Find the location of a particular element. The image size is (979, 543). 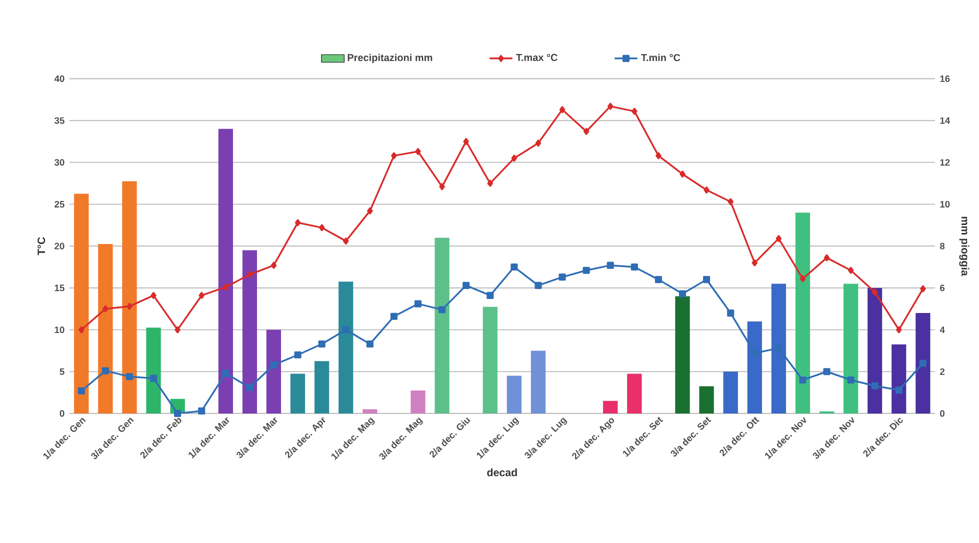

x-tick-label: 1/a dec. Set is located at coordinates (643, 437).